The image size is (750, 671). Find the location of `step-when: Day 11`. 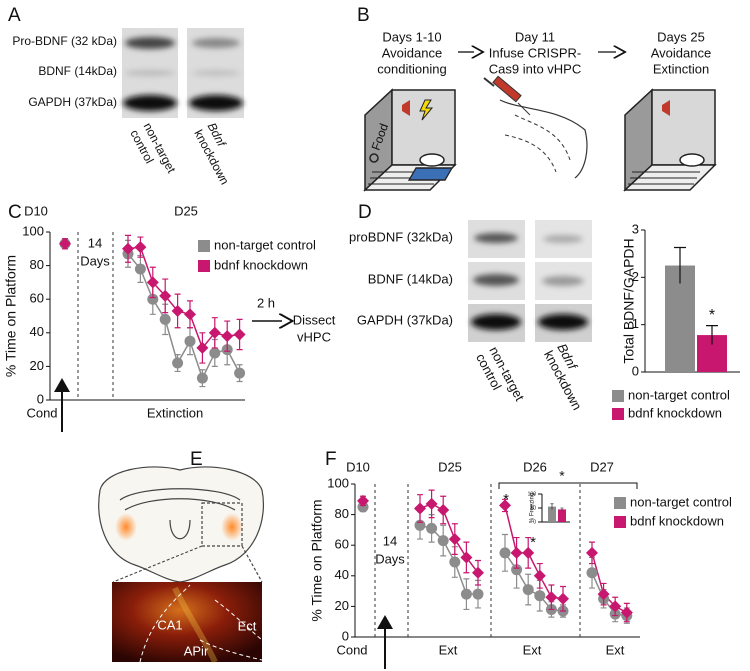

step-when: Day 11 is located at coordinates (535, 36).